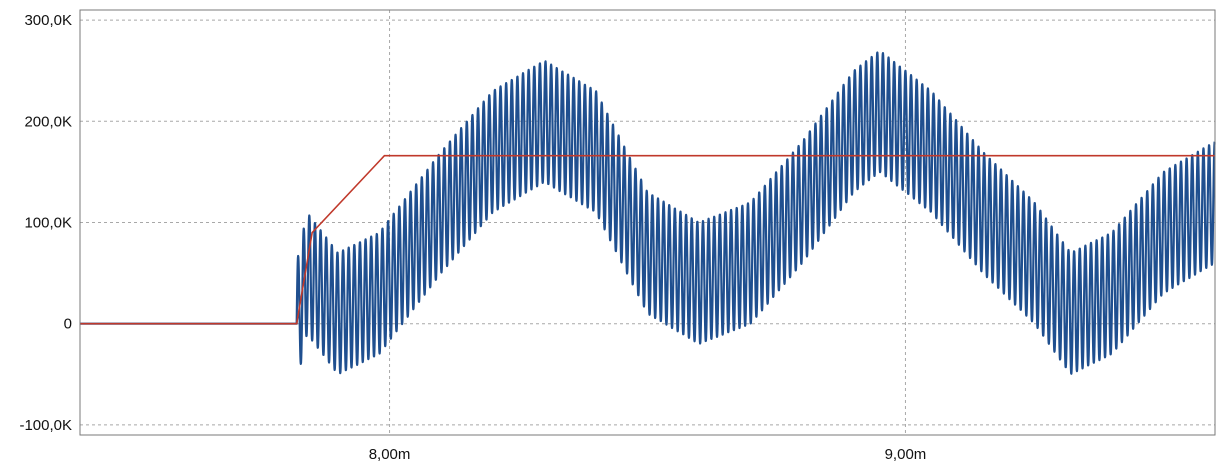 The height and width of the screenshot is (465, 1221). What do you see at coordinates (390, 454) in the screenshot?
I see `x-tick-label: 8,00m` at bounding box center [390, 454].